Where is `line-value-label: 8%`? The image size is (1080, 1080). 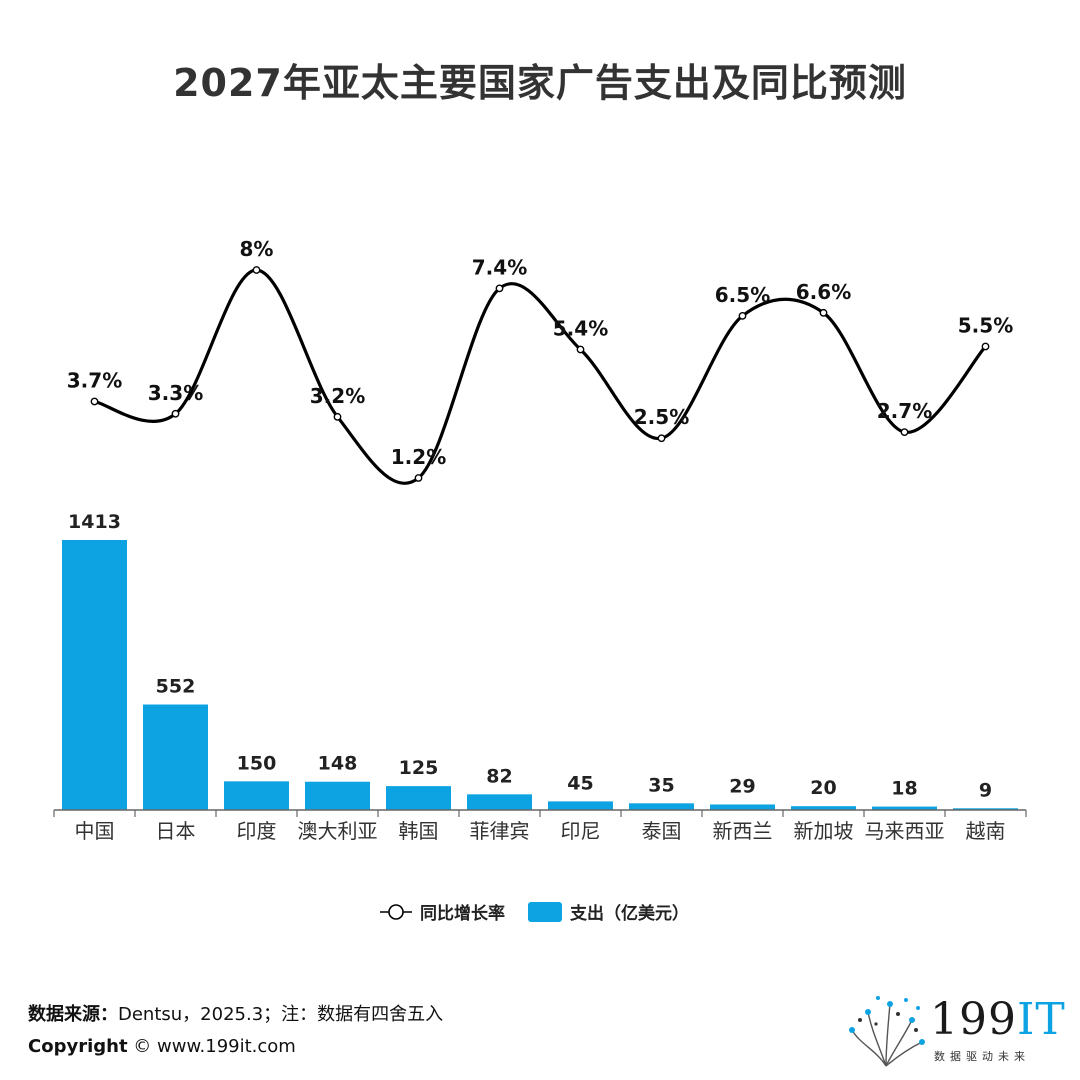
line-value-label: 8% is located at coordinates (257, 249).